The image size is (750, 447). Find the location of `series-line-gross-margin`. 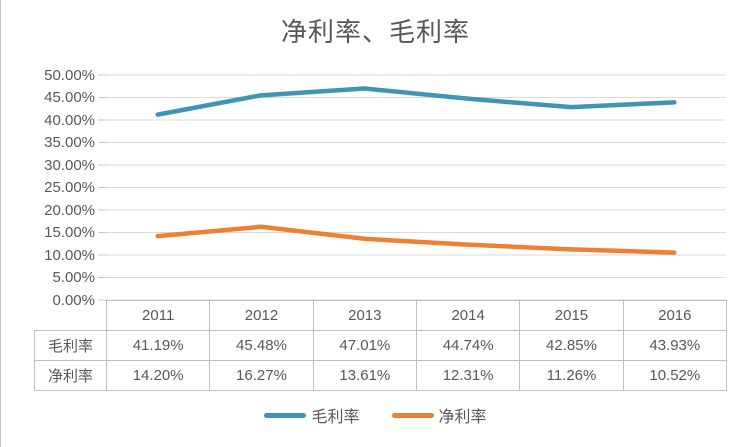

series-line-gross-margin is located at coordinates (416, 101).